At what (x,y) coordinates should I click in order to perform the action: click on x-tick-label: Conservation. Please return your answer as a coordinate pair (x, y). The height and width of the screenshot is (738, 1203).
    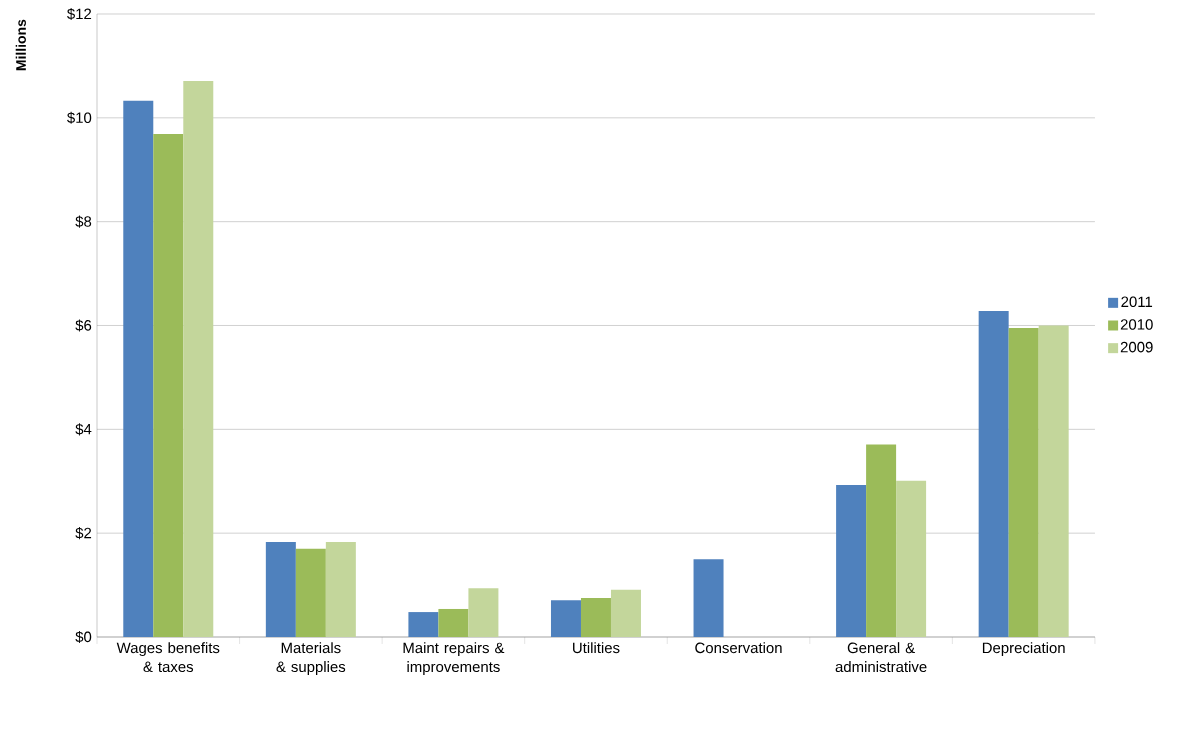
    Looking at the image, I should click on (738, 648).